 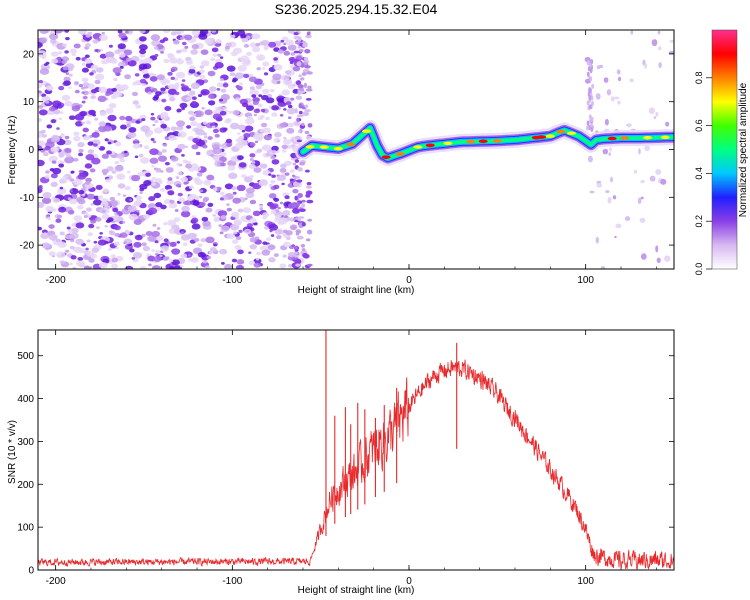 I want to click on colorbar-bar, so click(x=724, y=149).